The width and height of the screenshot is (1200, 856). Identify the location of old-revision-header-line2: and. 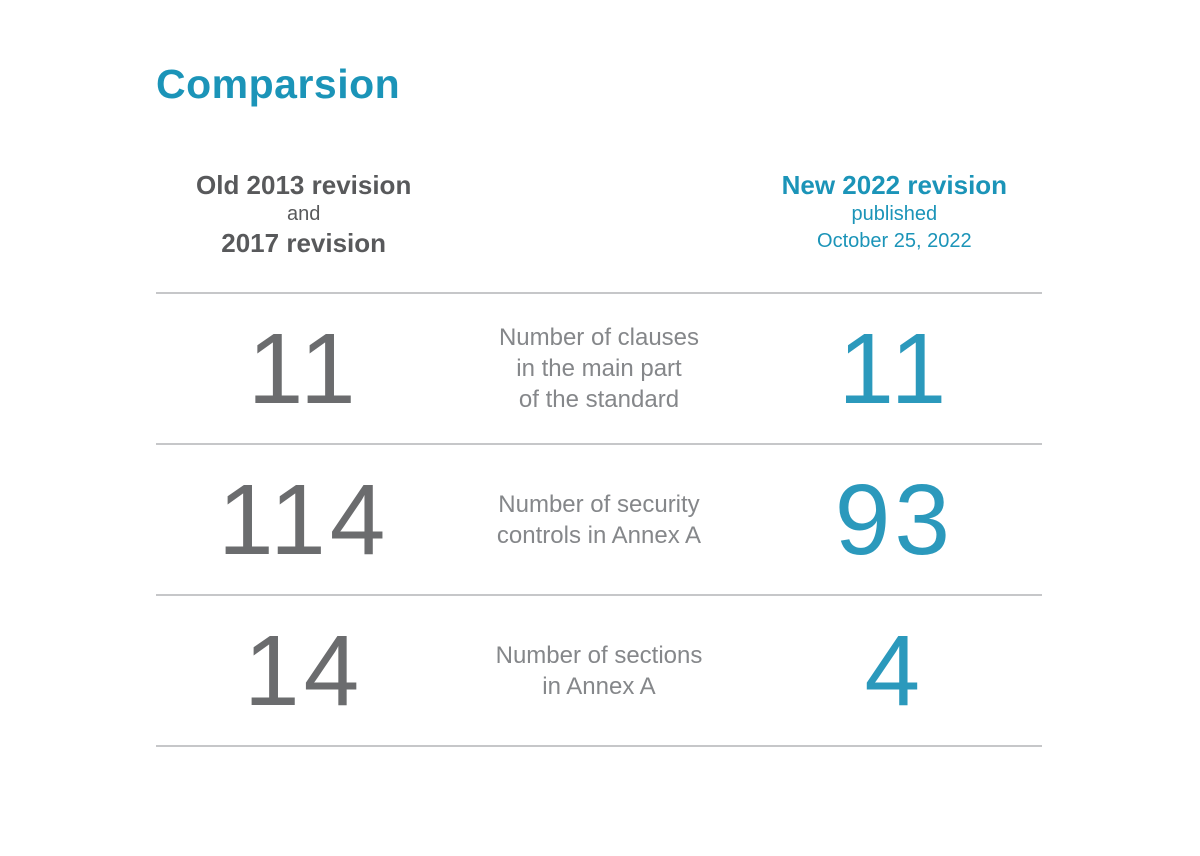
(303, 214).